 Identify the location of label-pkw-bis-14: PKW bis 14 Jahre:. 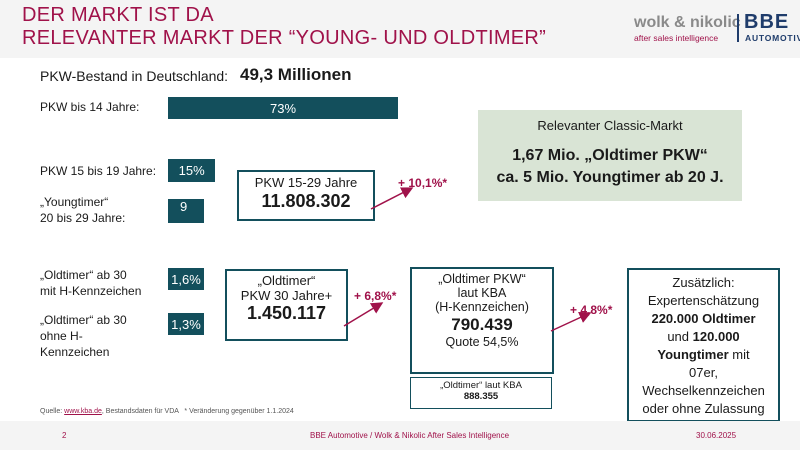
(90, 107).